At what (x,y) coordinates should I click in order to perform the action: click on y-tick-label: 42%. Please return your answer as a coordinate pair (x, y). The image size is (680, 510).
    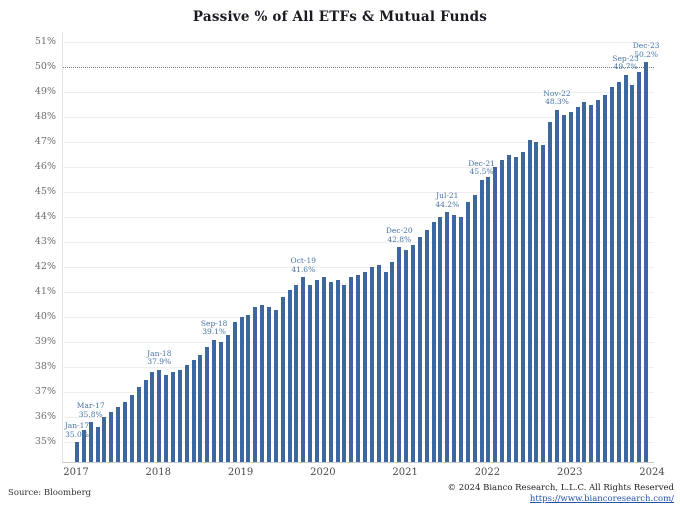
    Looking at the image, I should click on (45, 266).